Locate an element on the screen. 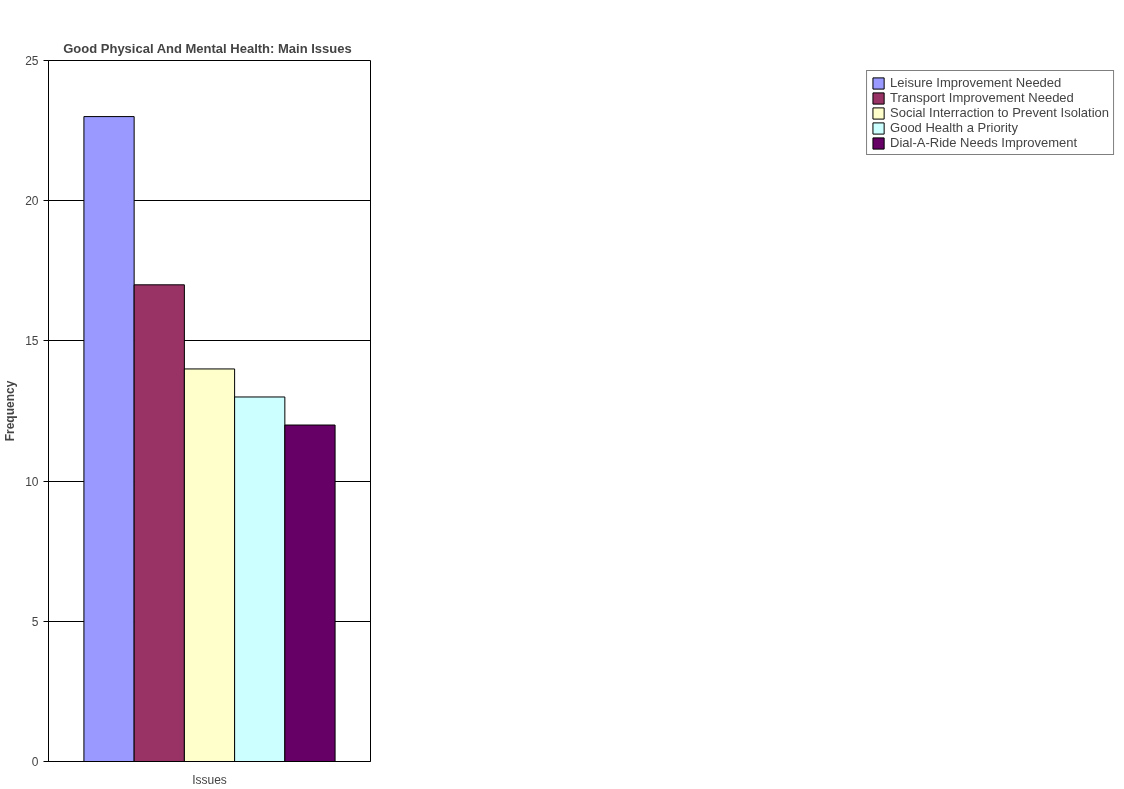 The height and width of the screenshot is (789, 1124). x-tick-label: Issues is located at coordinates (209, 779).